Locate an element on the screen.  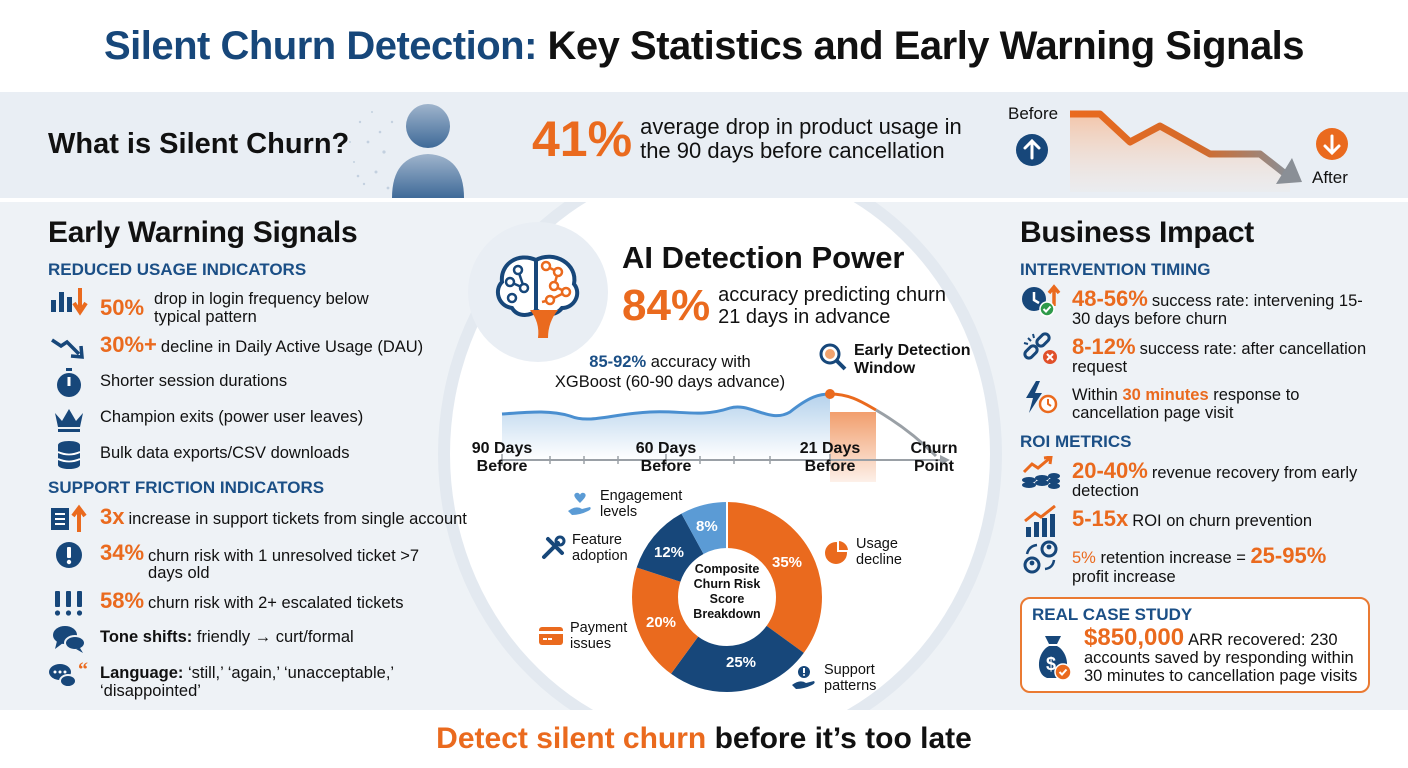
donut-label-engagement: Engagement levels is located at coordinates (624, 504).